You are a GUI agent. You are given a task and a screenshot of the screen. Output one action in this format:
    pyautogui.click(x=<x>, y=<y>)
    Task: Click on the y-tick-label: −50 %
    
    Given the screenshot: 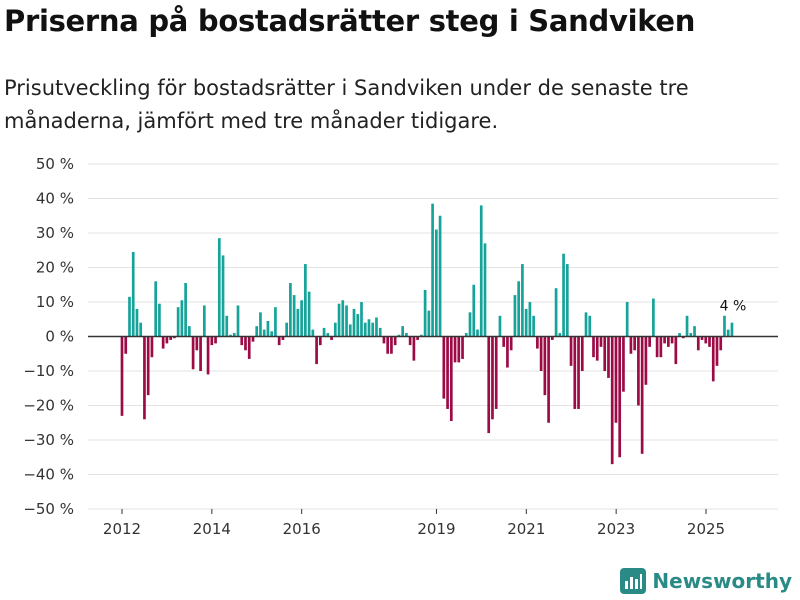 What is the action you would take?
    pyautogui.click(x=48, y=509)
    